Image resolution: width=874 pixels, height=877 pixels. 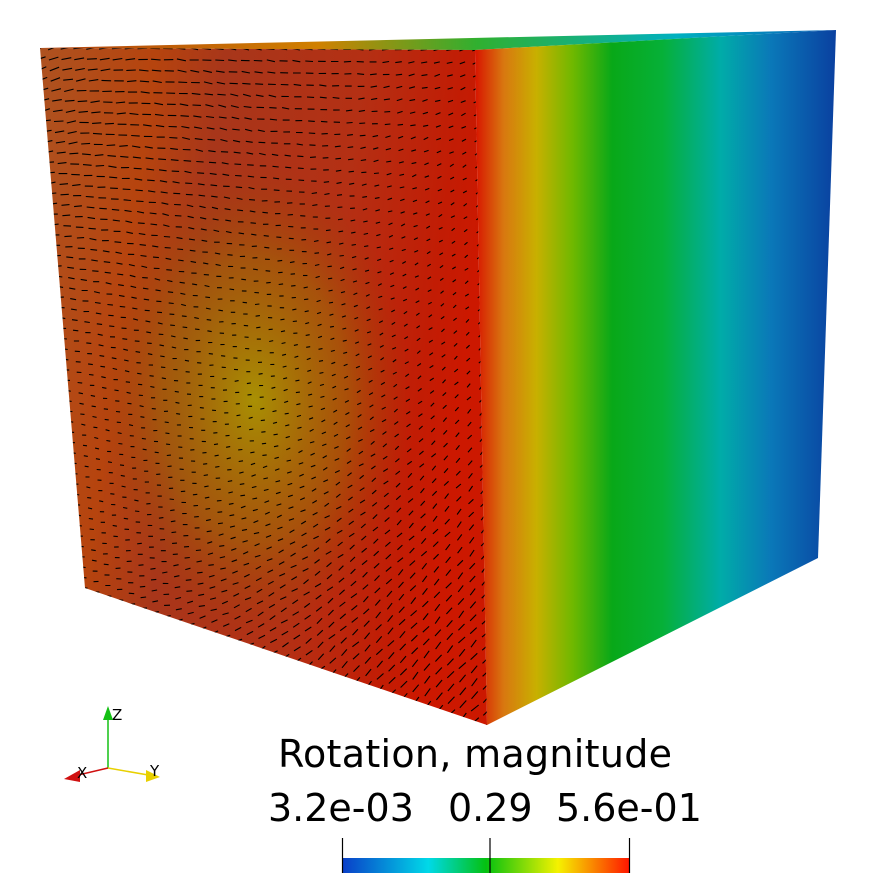 What do you see at coordinates (82, 773) in the screenshot?
I see `x-axis-label: X` at bounding box center [82, 773].